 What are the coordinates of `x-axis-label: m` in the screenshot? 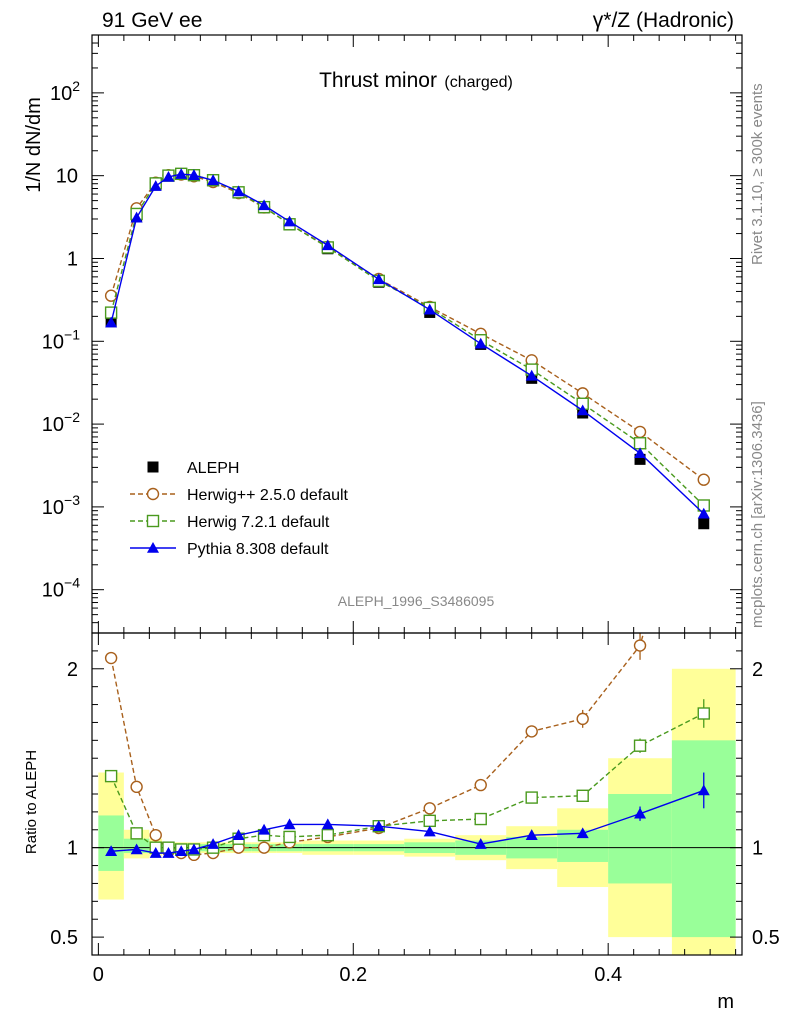 It's located at (725, 1002).